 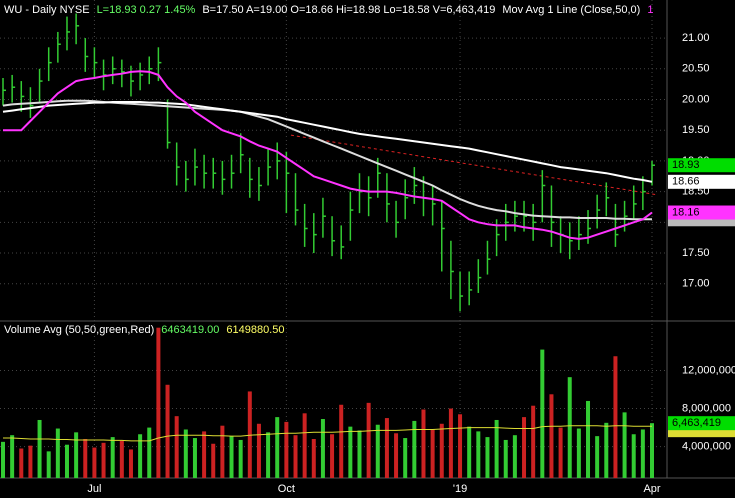 I want to click on y-tick-label: 17.00, so click(x=696, y=284).